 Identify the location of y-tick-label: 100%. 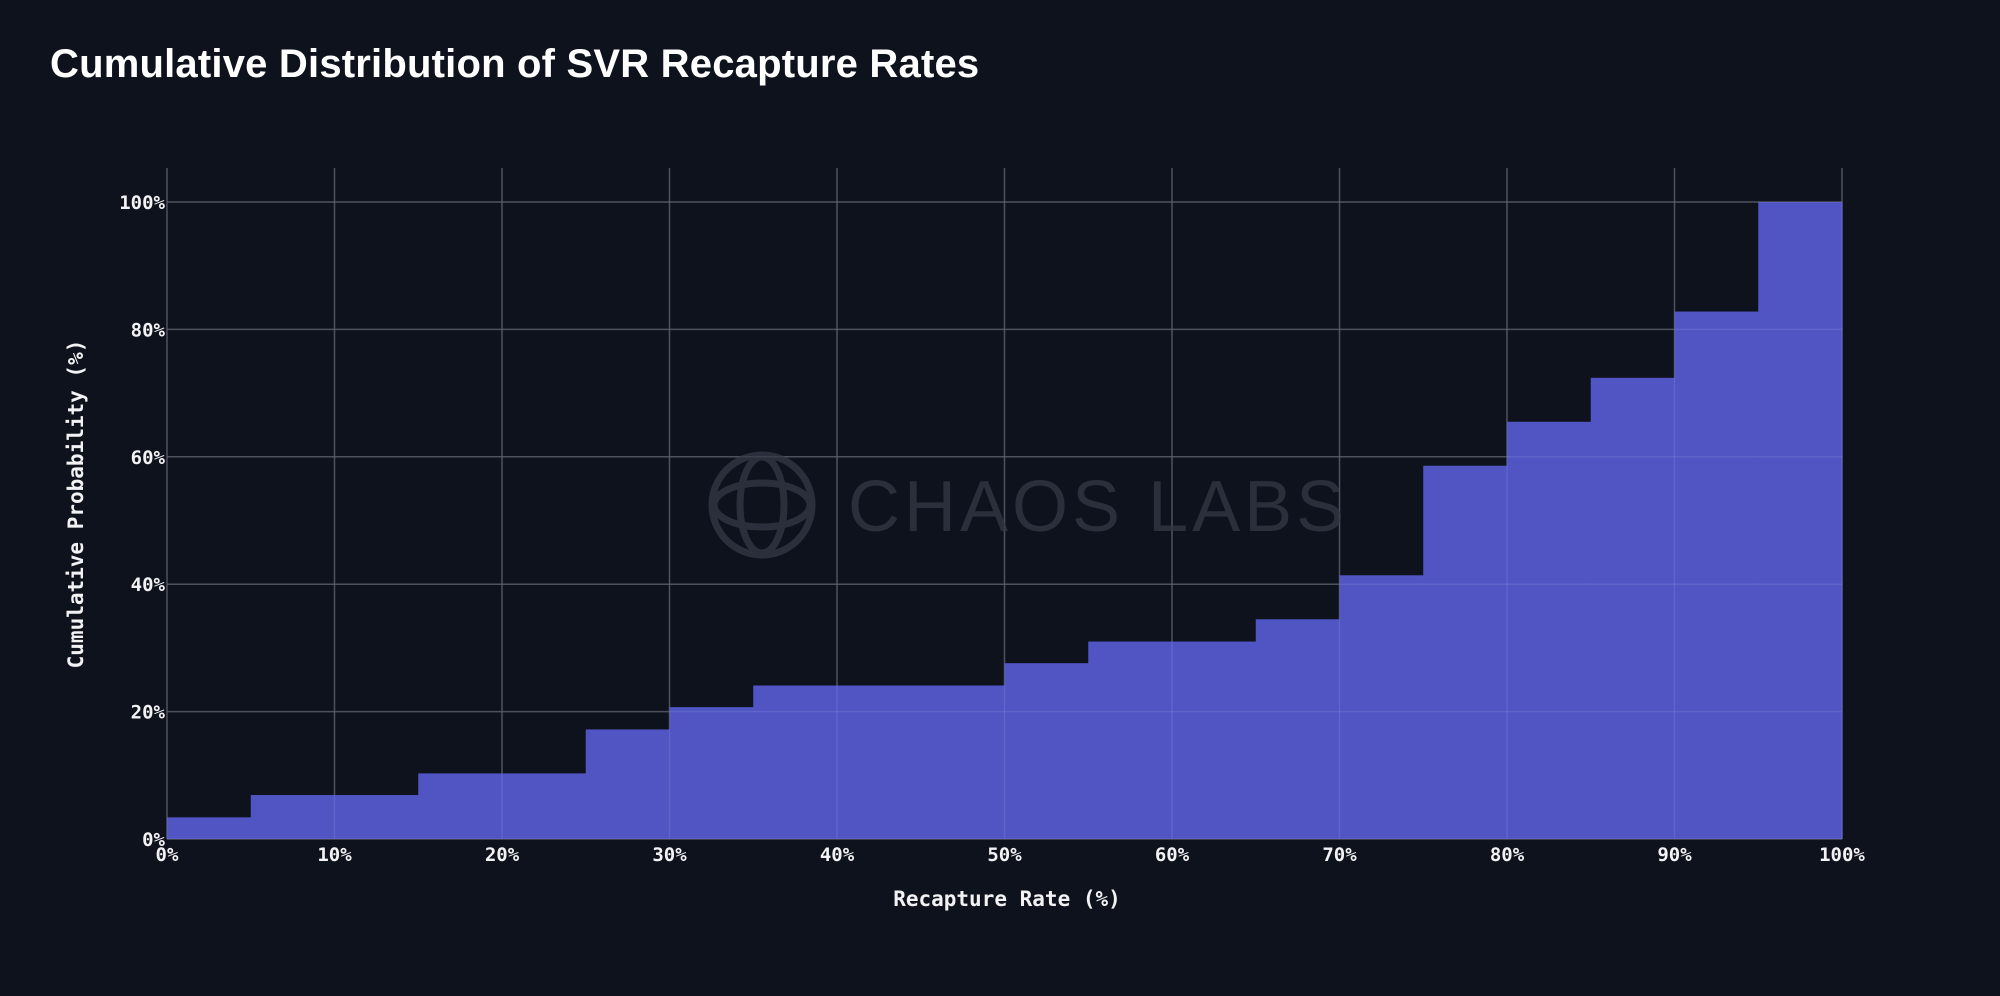
(142, 203).